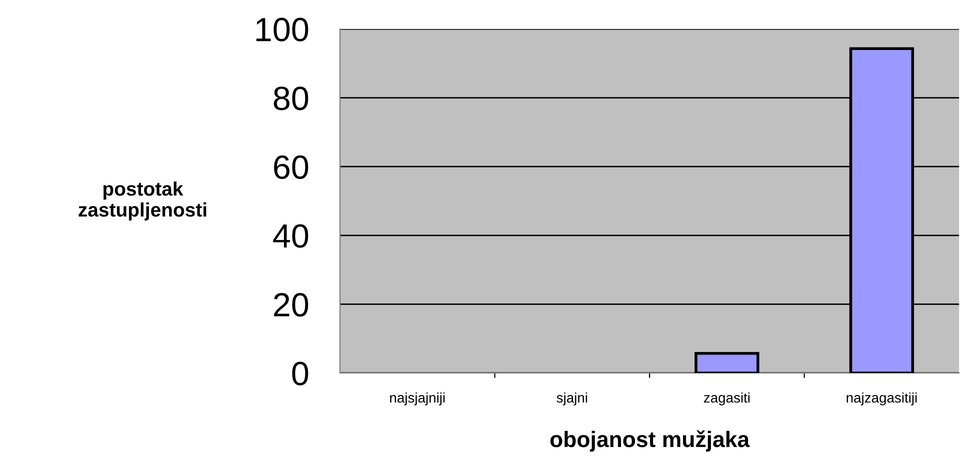 This screenshot has width=961, height=475. I want to click on y-tick-label: 0, so click(300, 374).